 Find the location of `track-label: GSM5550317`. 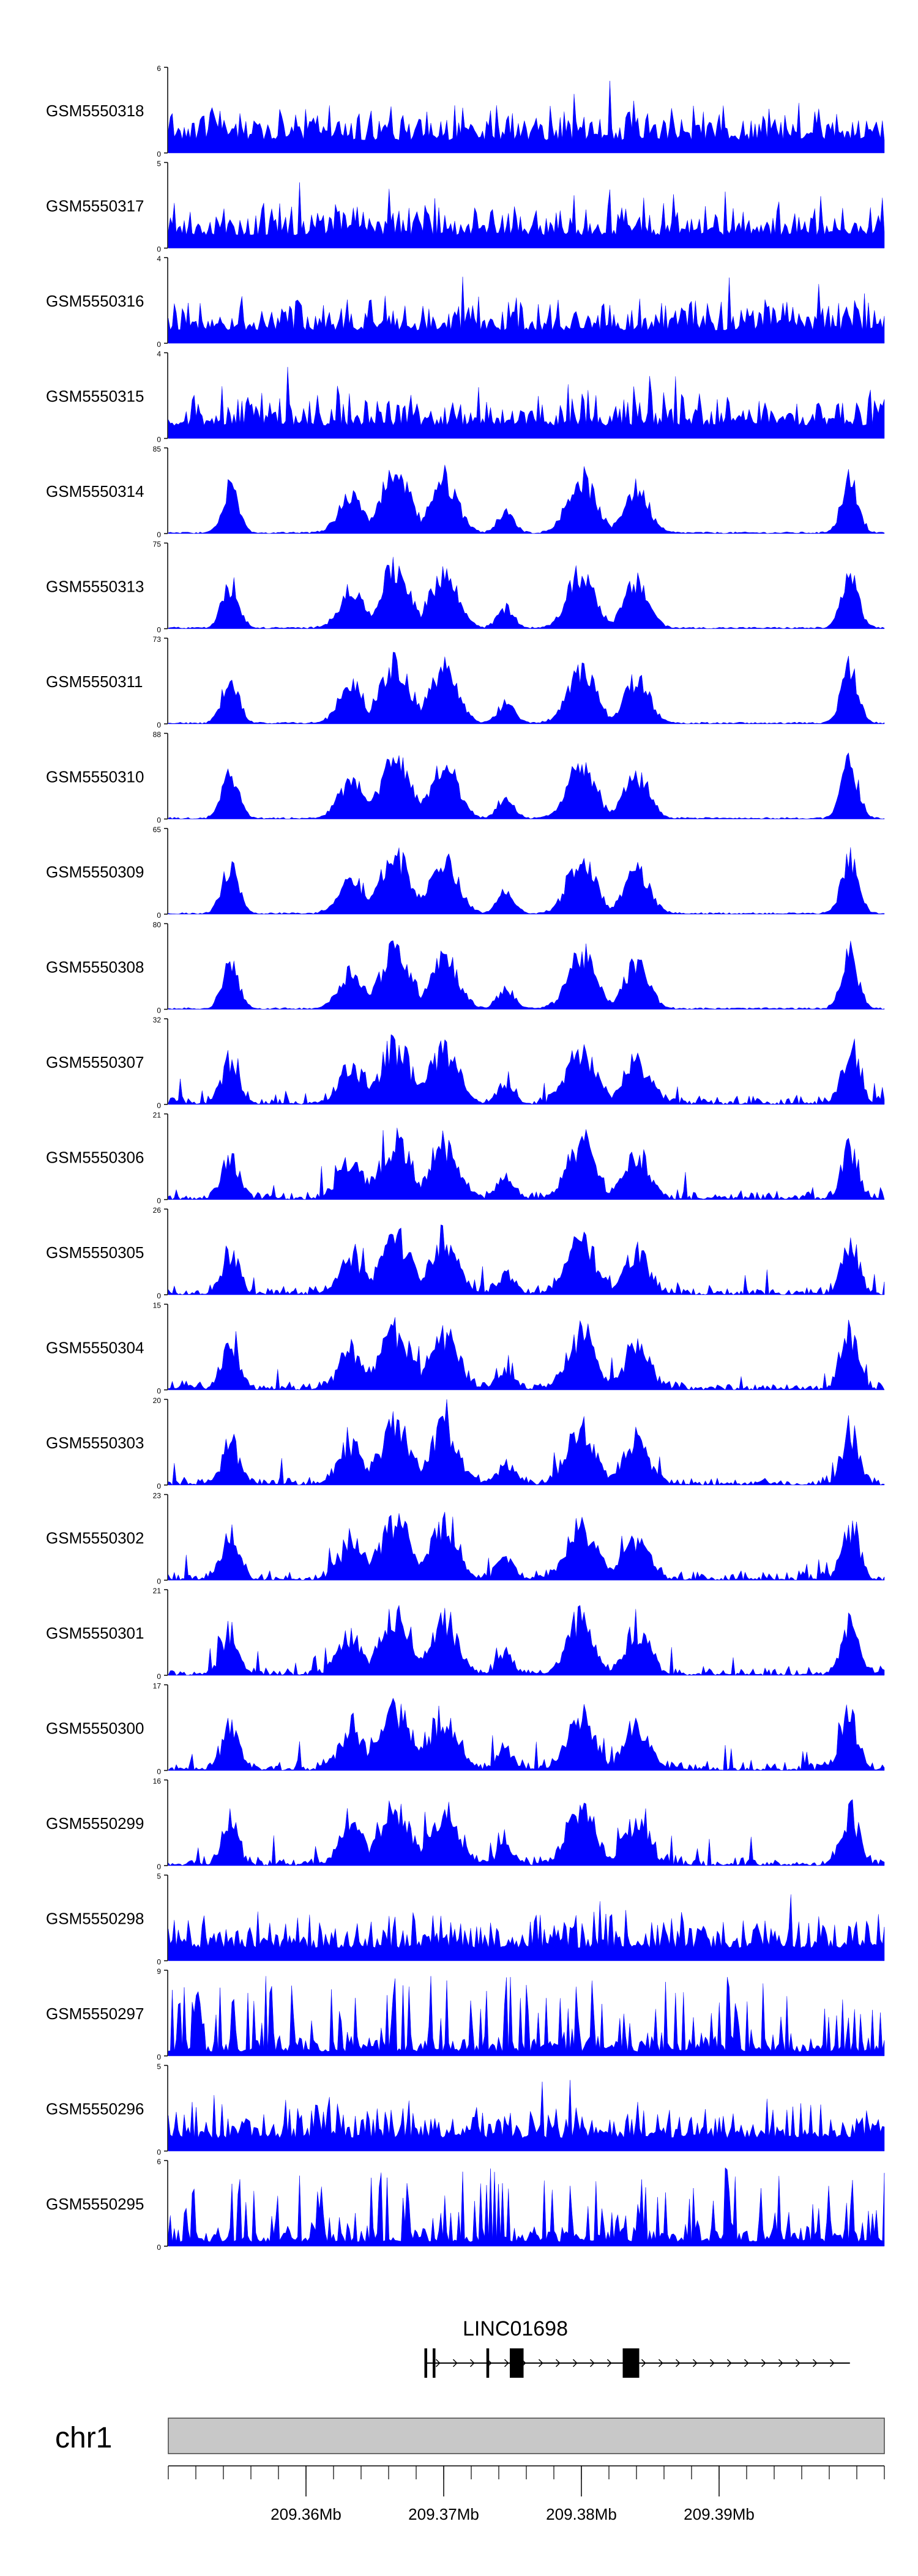

track-label: GSM5550317 is located at coordinates (95, 206).